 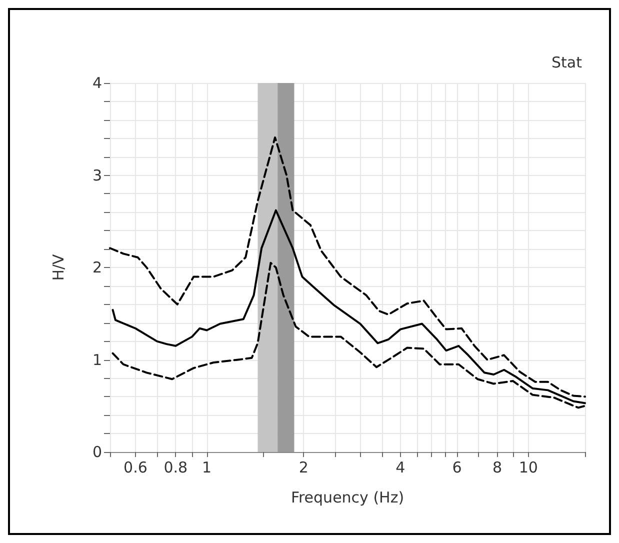 What do you see at coordinates (97, 267) in the screenshot?
I see `y-tick-label: 2` at bounding box center [97, 267].